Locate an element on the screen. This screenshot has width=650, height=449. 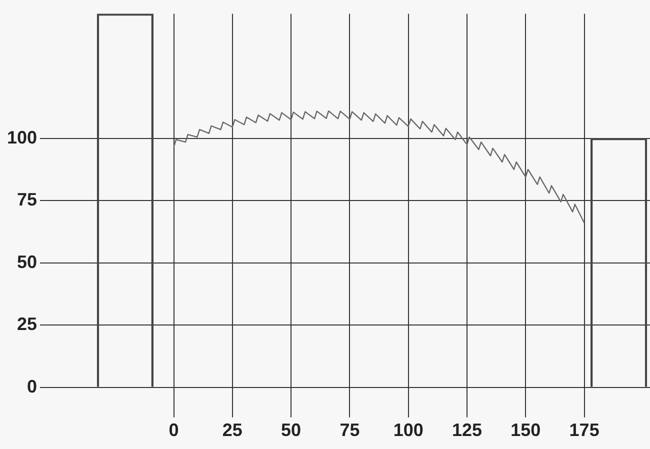
y-tick-label: 50 is located at coordinates (27, 262).